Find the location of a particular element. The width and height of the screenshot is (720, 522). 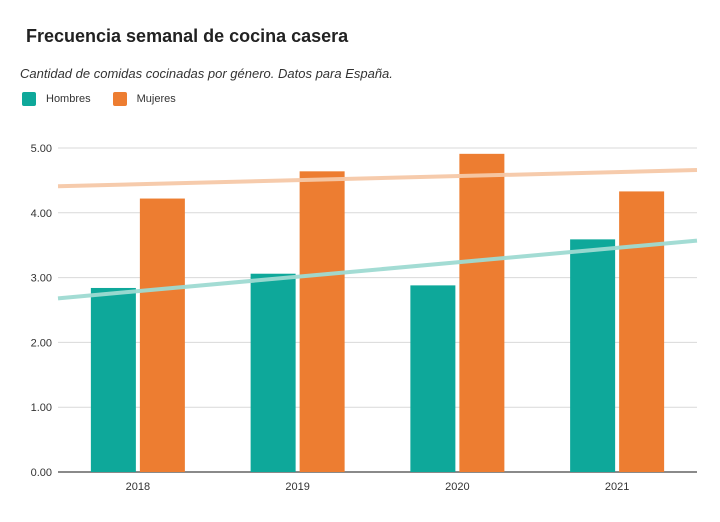

bar-hombres-2020 is located at coordinates (433, 378).